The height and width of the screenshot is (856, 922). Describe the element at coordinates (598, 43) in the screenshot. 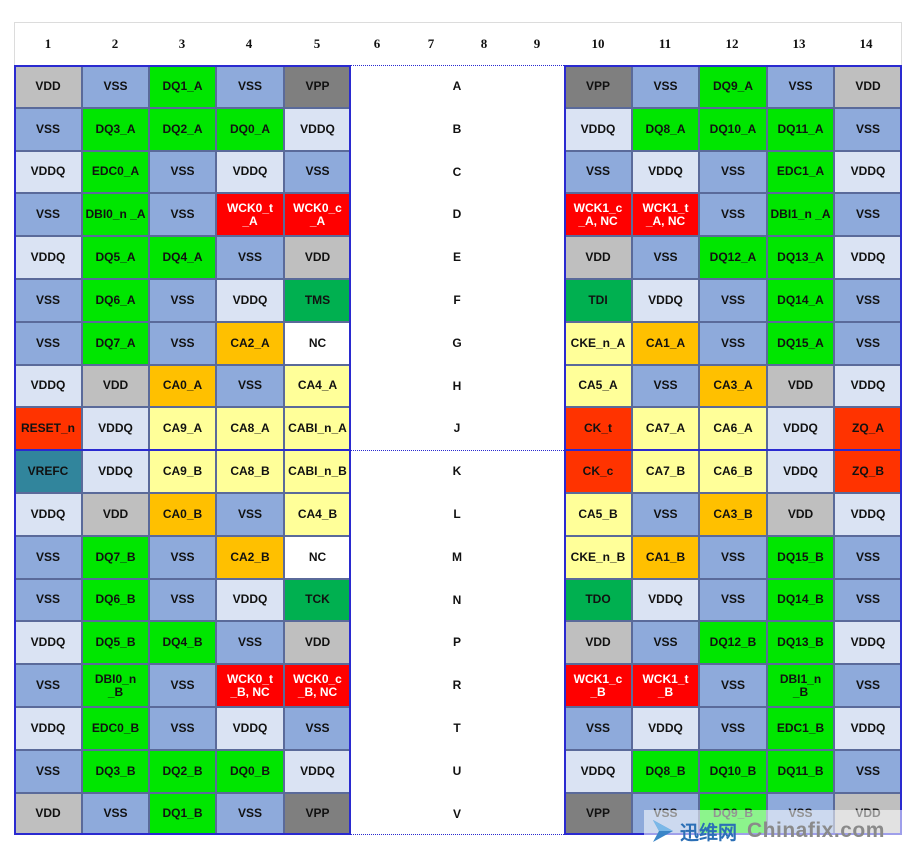

I see `column-header-10: 10` at that location.